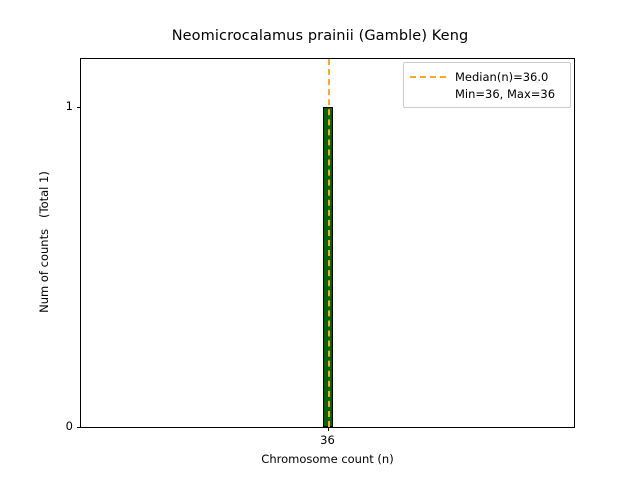 The height and width of the screenshot is (480, 640). Describe the element at coordinates (328, 429) in the screenshot. I see `x-tick-mark` at that location.